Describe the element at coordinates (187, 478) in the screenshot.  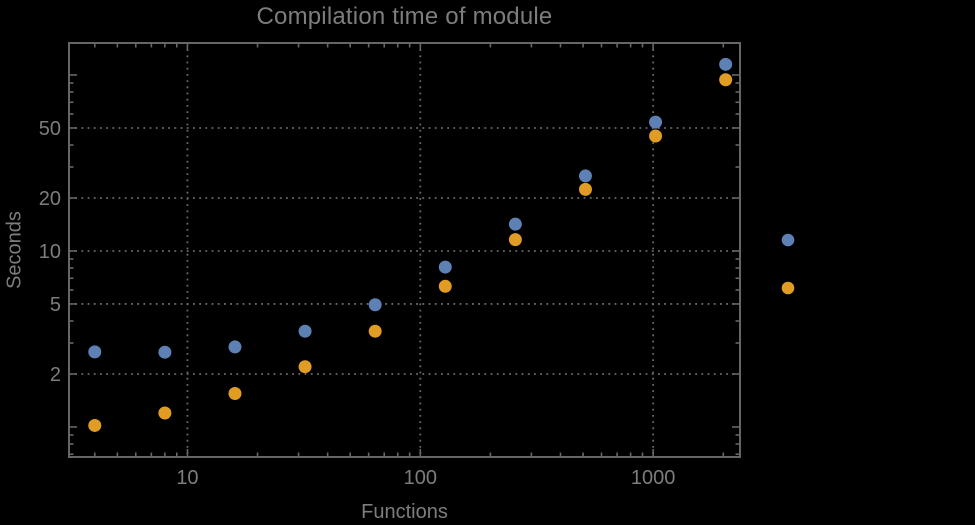
I see `x-tick-label: 10` at that location.